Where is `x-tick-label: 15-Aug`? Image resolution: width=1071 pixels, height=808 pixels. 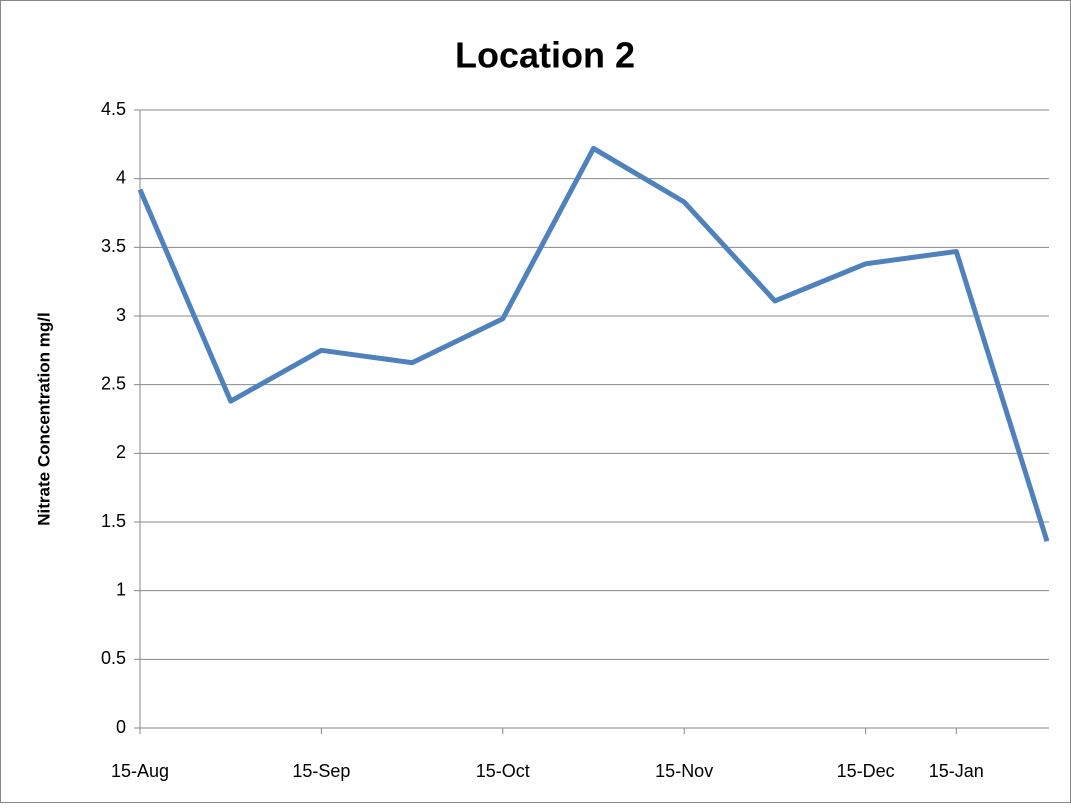
x-tick-label: 15-Aug is located at coordinates (140, 771).